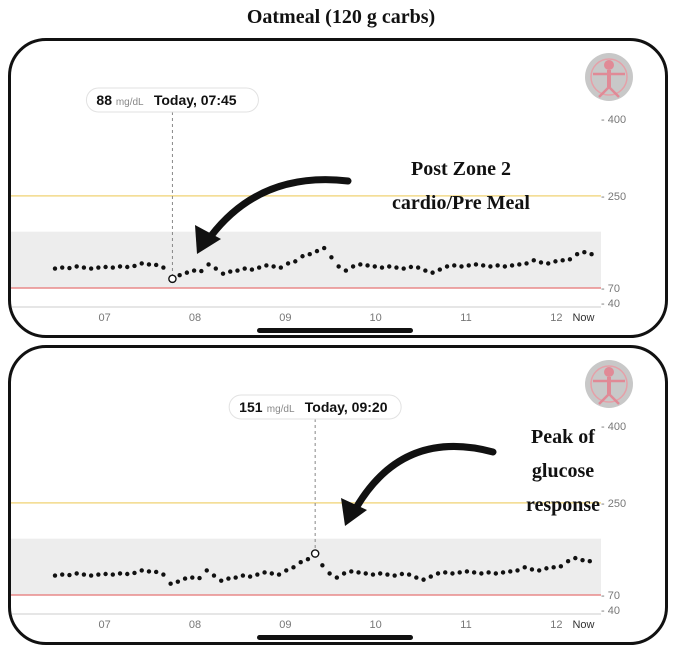 Image resolution: width=682 pixels, height=651 pixels. I want to click on x-tick-label: 12, so click(556, 318).